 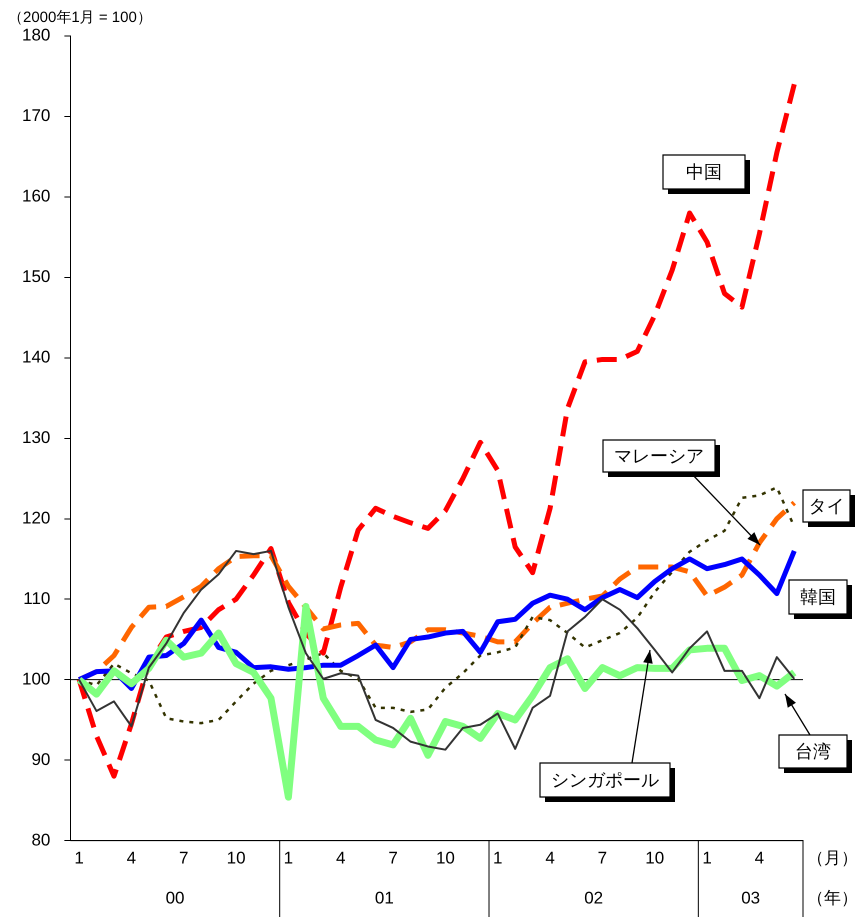 I want to click on text: 02, so click(x=594, y=898).